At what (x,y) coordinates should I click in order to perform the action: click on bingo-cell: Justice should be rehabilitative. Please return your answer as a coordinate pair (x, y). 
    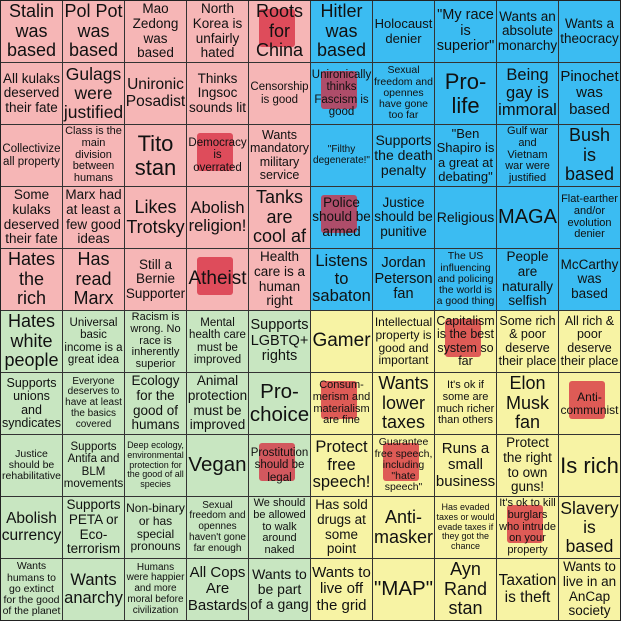
    Looking at the image, I should click on (31, 465).